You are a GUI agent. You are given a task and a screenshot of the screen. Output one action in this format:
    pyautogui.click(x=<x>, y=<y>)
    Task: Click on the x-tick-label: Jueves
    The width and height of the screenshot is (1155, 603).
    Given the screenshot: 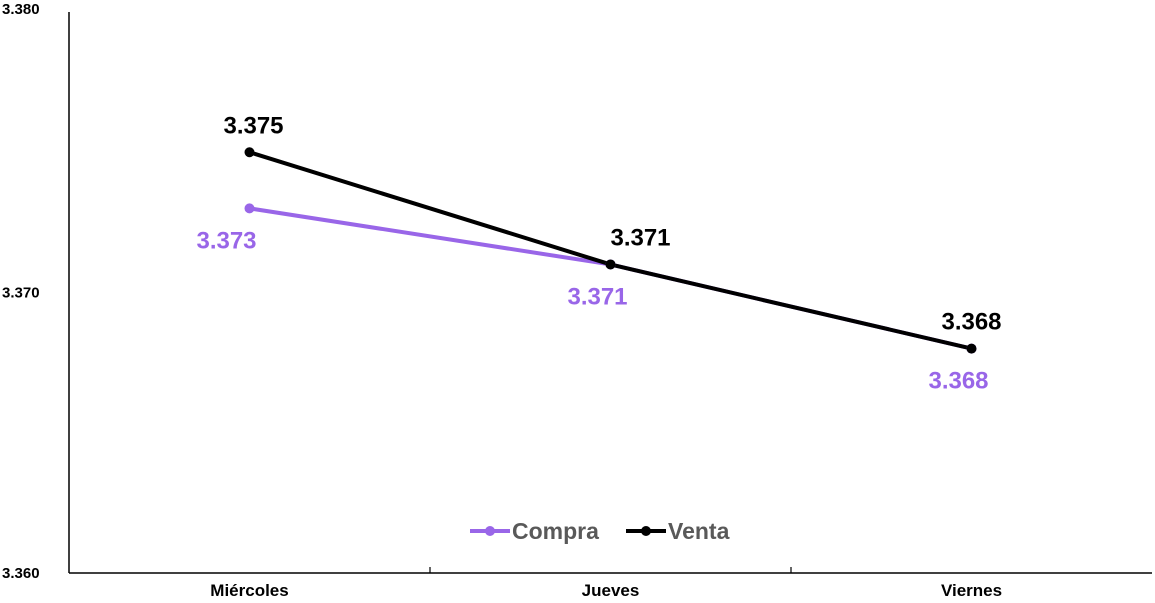 What is the action you would take?
    pyautogui.click(x=611, y=590)
    